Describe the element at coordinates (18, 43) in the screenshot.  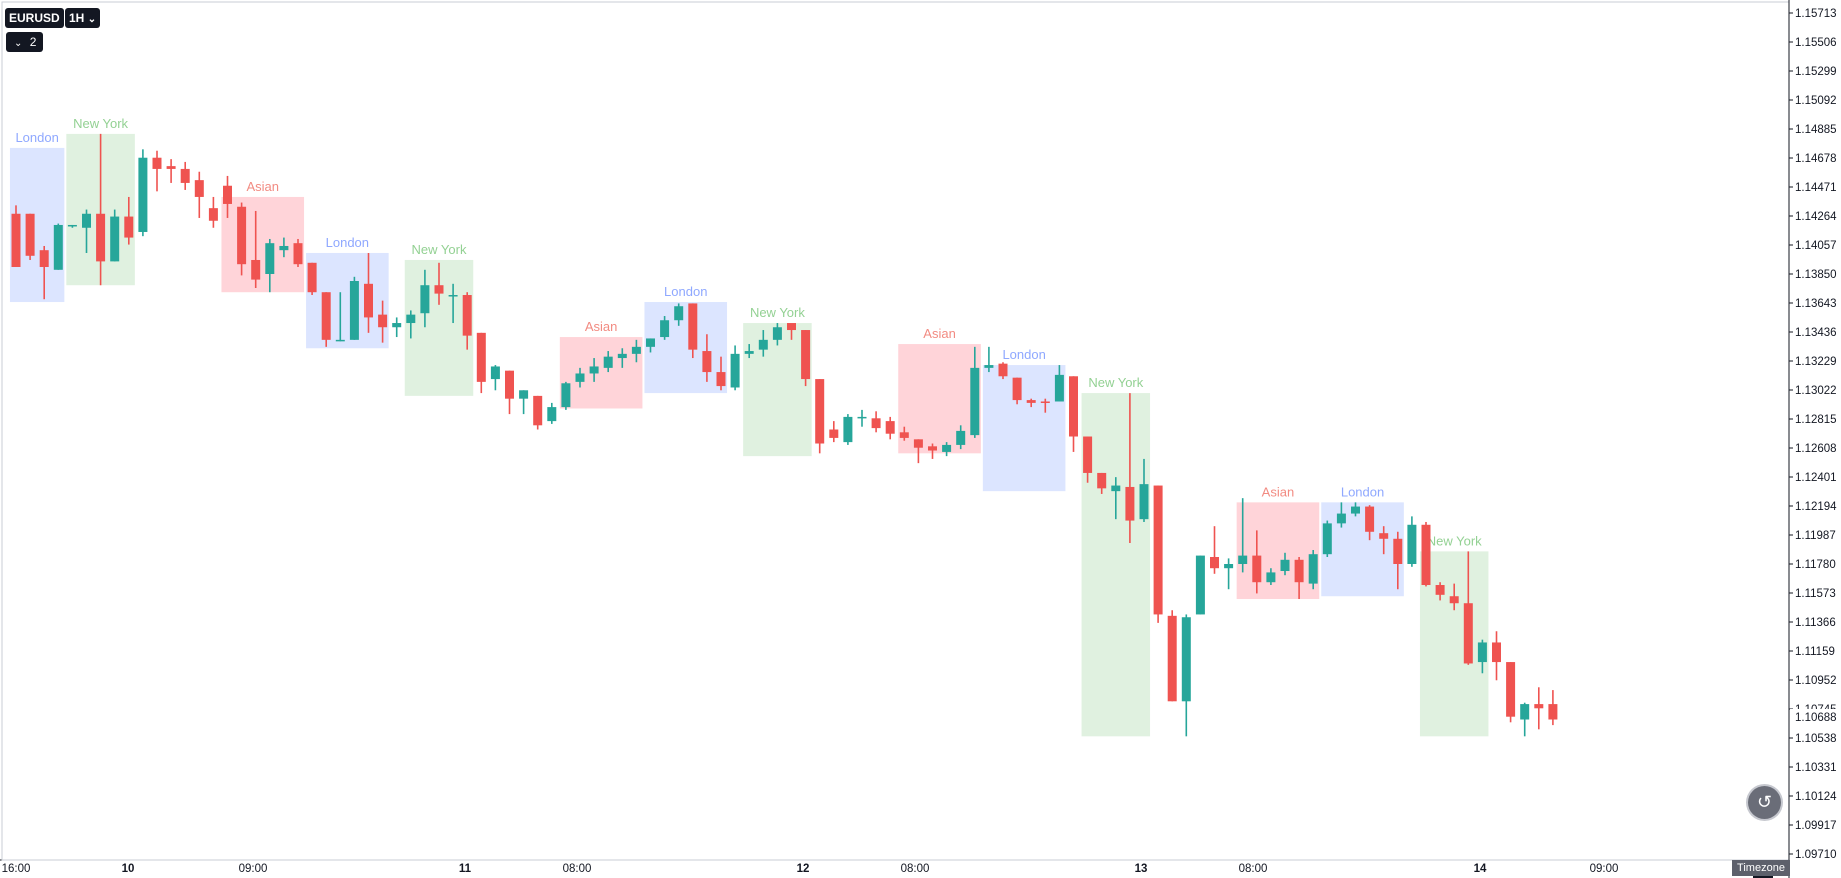
I see `chevron-down-icon: ⌄` at that location.